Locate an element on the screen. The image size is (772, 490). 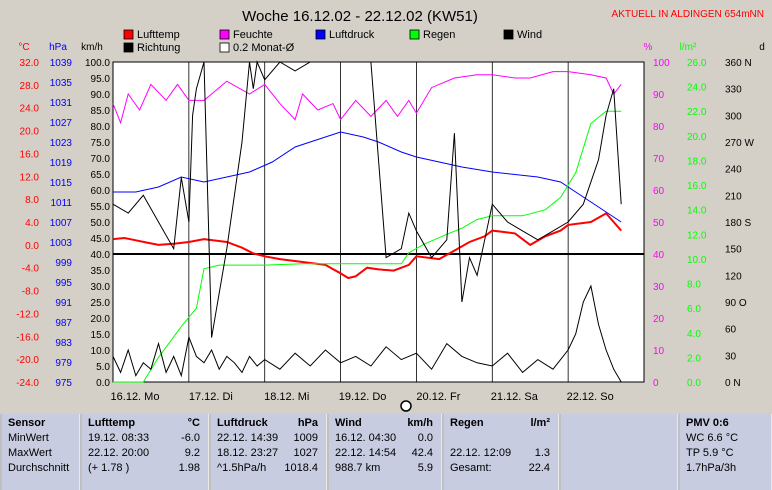
tick-label-press: 1039 is located at coordinates (61, 63).